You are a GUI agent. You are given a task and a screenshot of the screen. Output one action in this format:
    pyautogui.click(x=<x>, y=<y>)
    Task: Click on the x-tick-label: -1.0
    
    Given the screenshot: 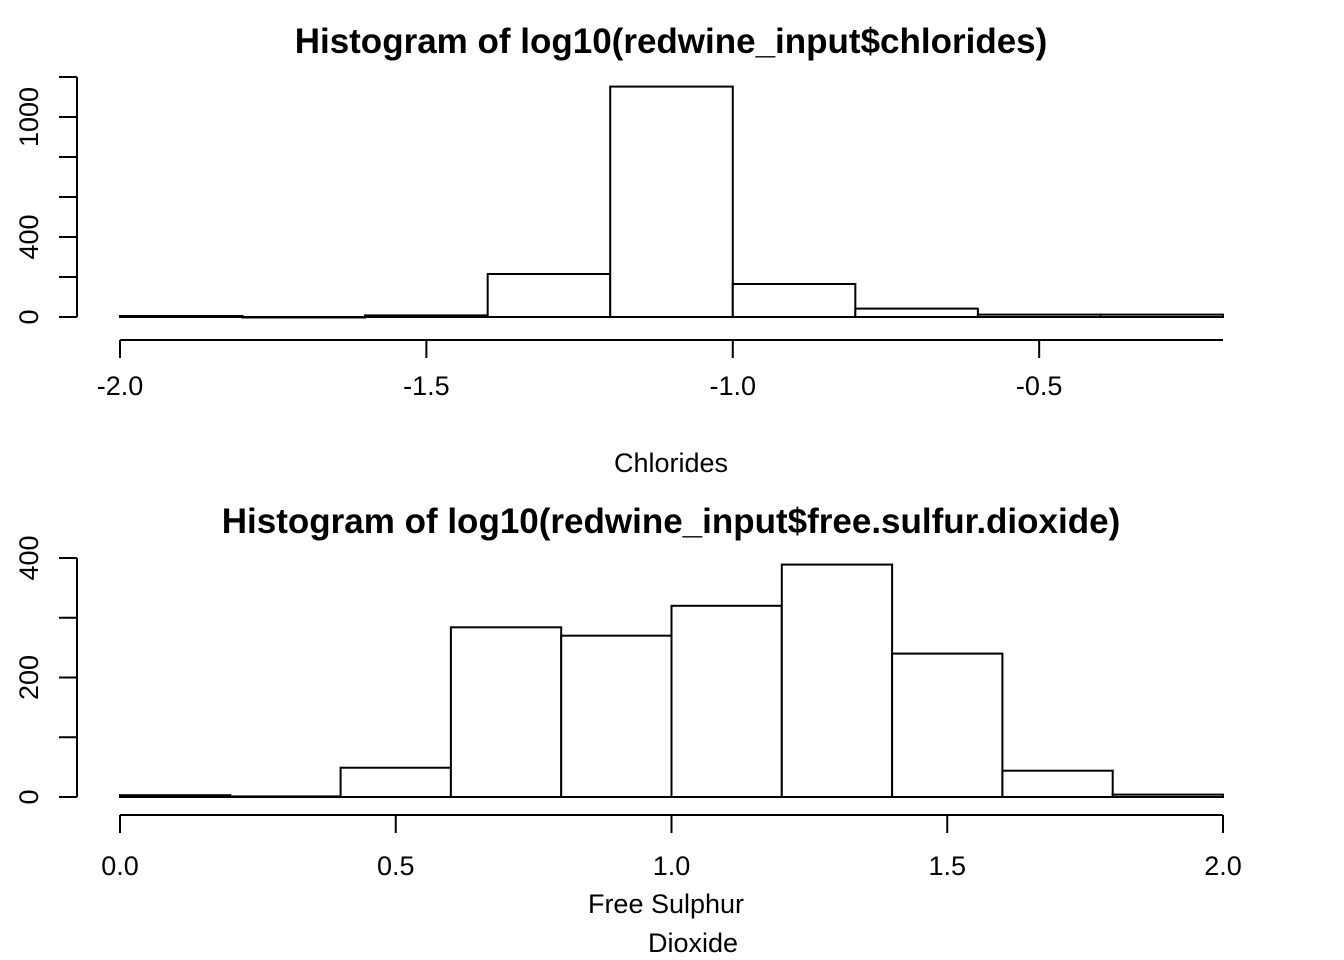 What is the action you would take?
    pyautogui.click(x=733, y=386)
    